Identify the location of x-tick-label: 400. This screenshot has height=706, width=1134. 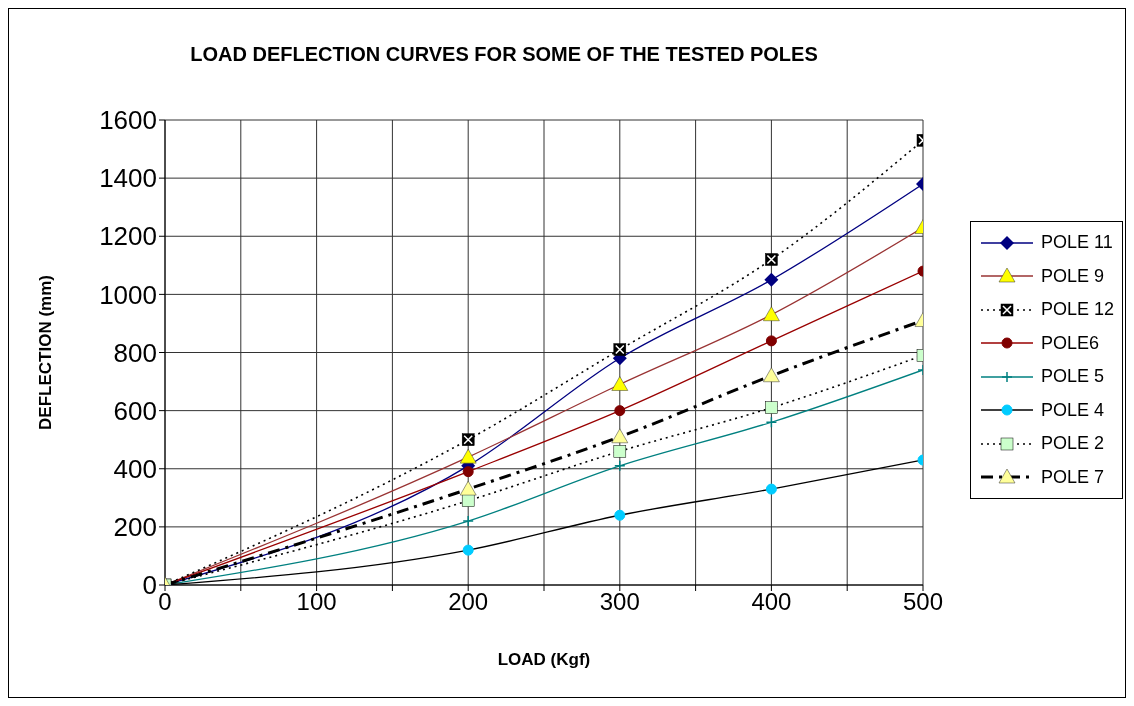
(771, 602).